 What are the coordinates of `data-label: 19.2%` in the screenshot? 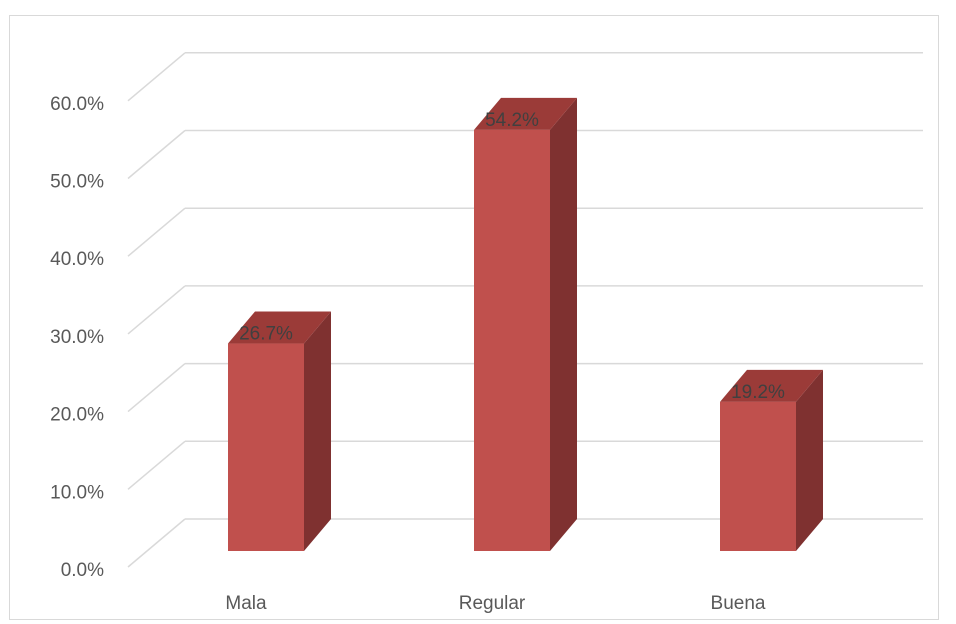 It's located at (758, 392).